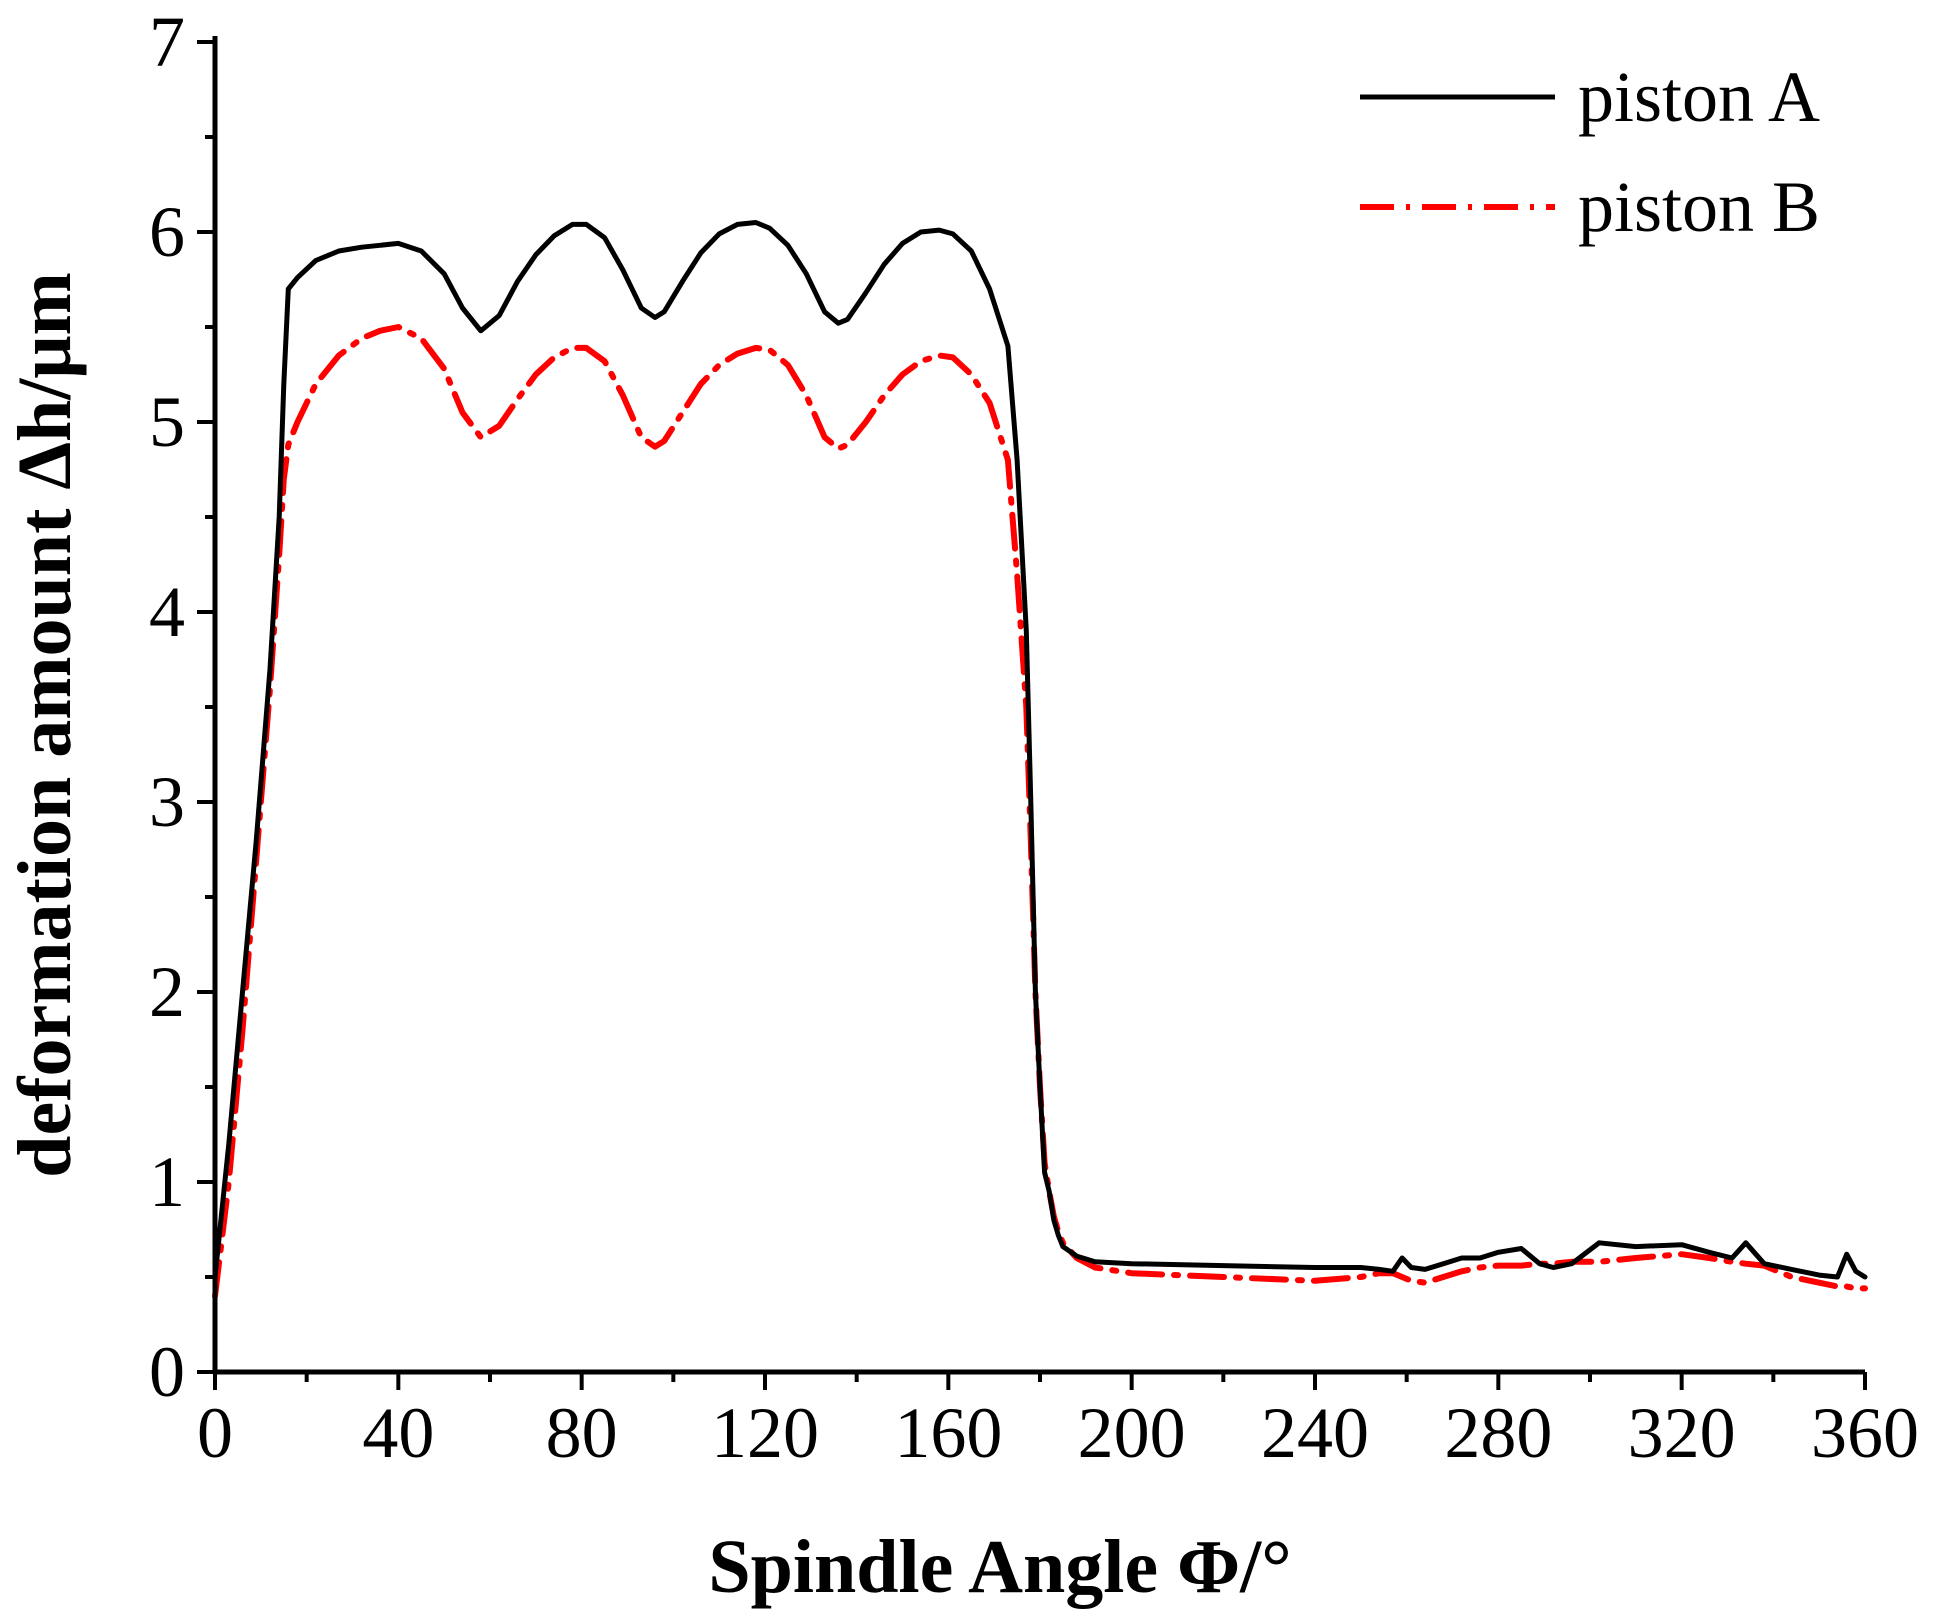 Image resolution: width=1937 pixels, height=1618 pixels. I want to click on legend: piston A piston B, so click(1590, 152).